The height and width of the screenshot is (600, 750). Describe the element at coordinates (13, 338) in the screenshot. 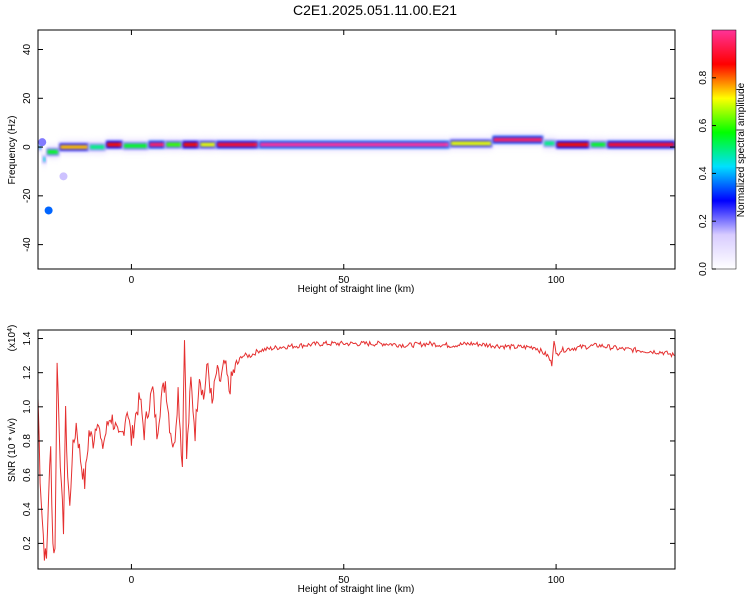

I see `snr-y-scale-note: (x104)` at that location.